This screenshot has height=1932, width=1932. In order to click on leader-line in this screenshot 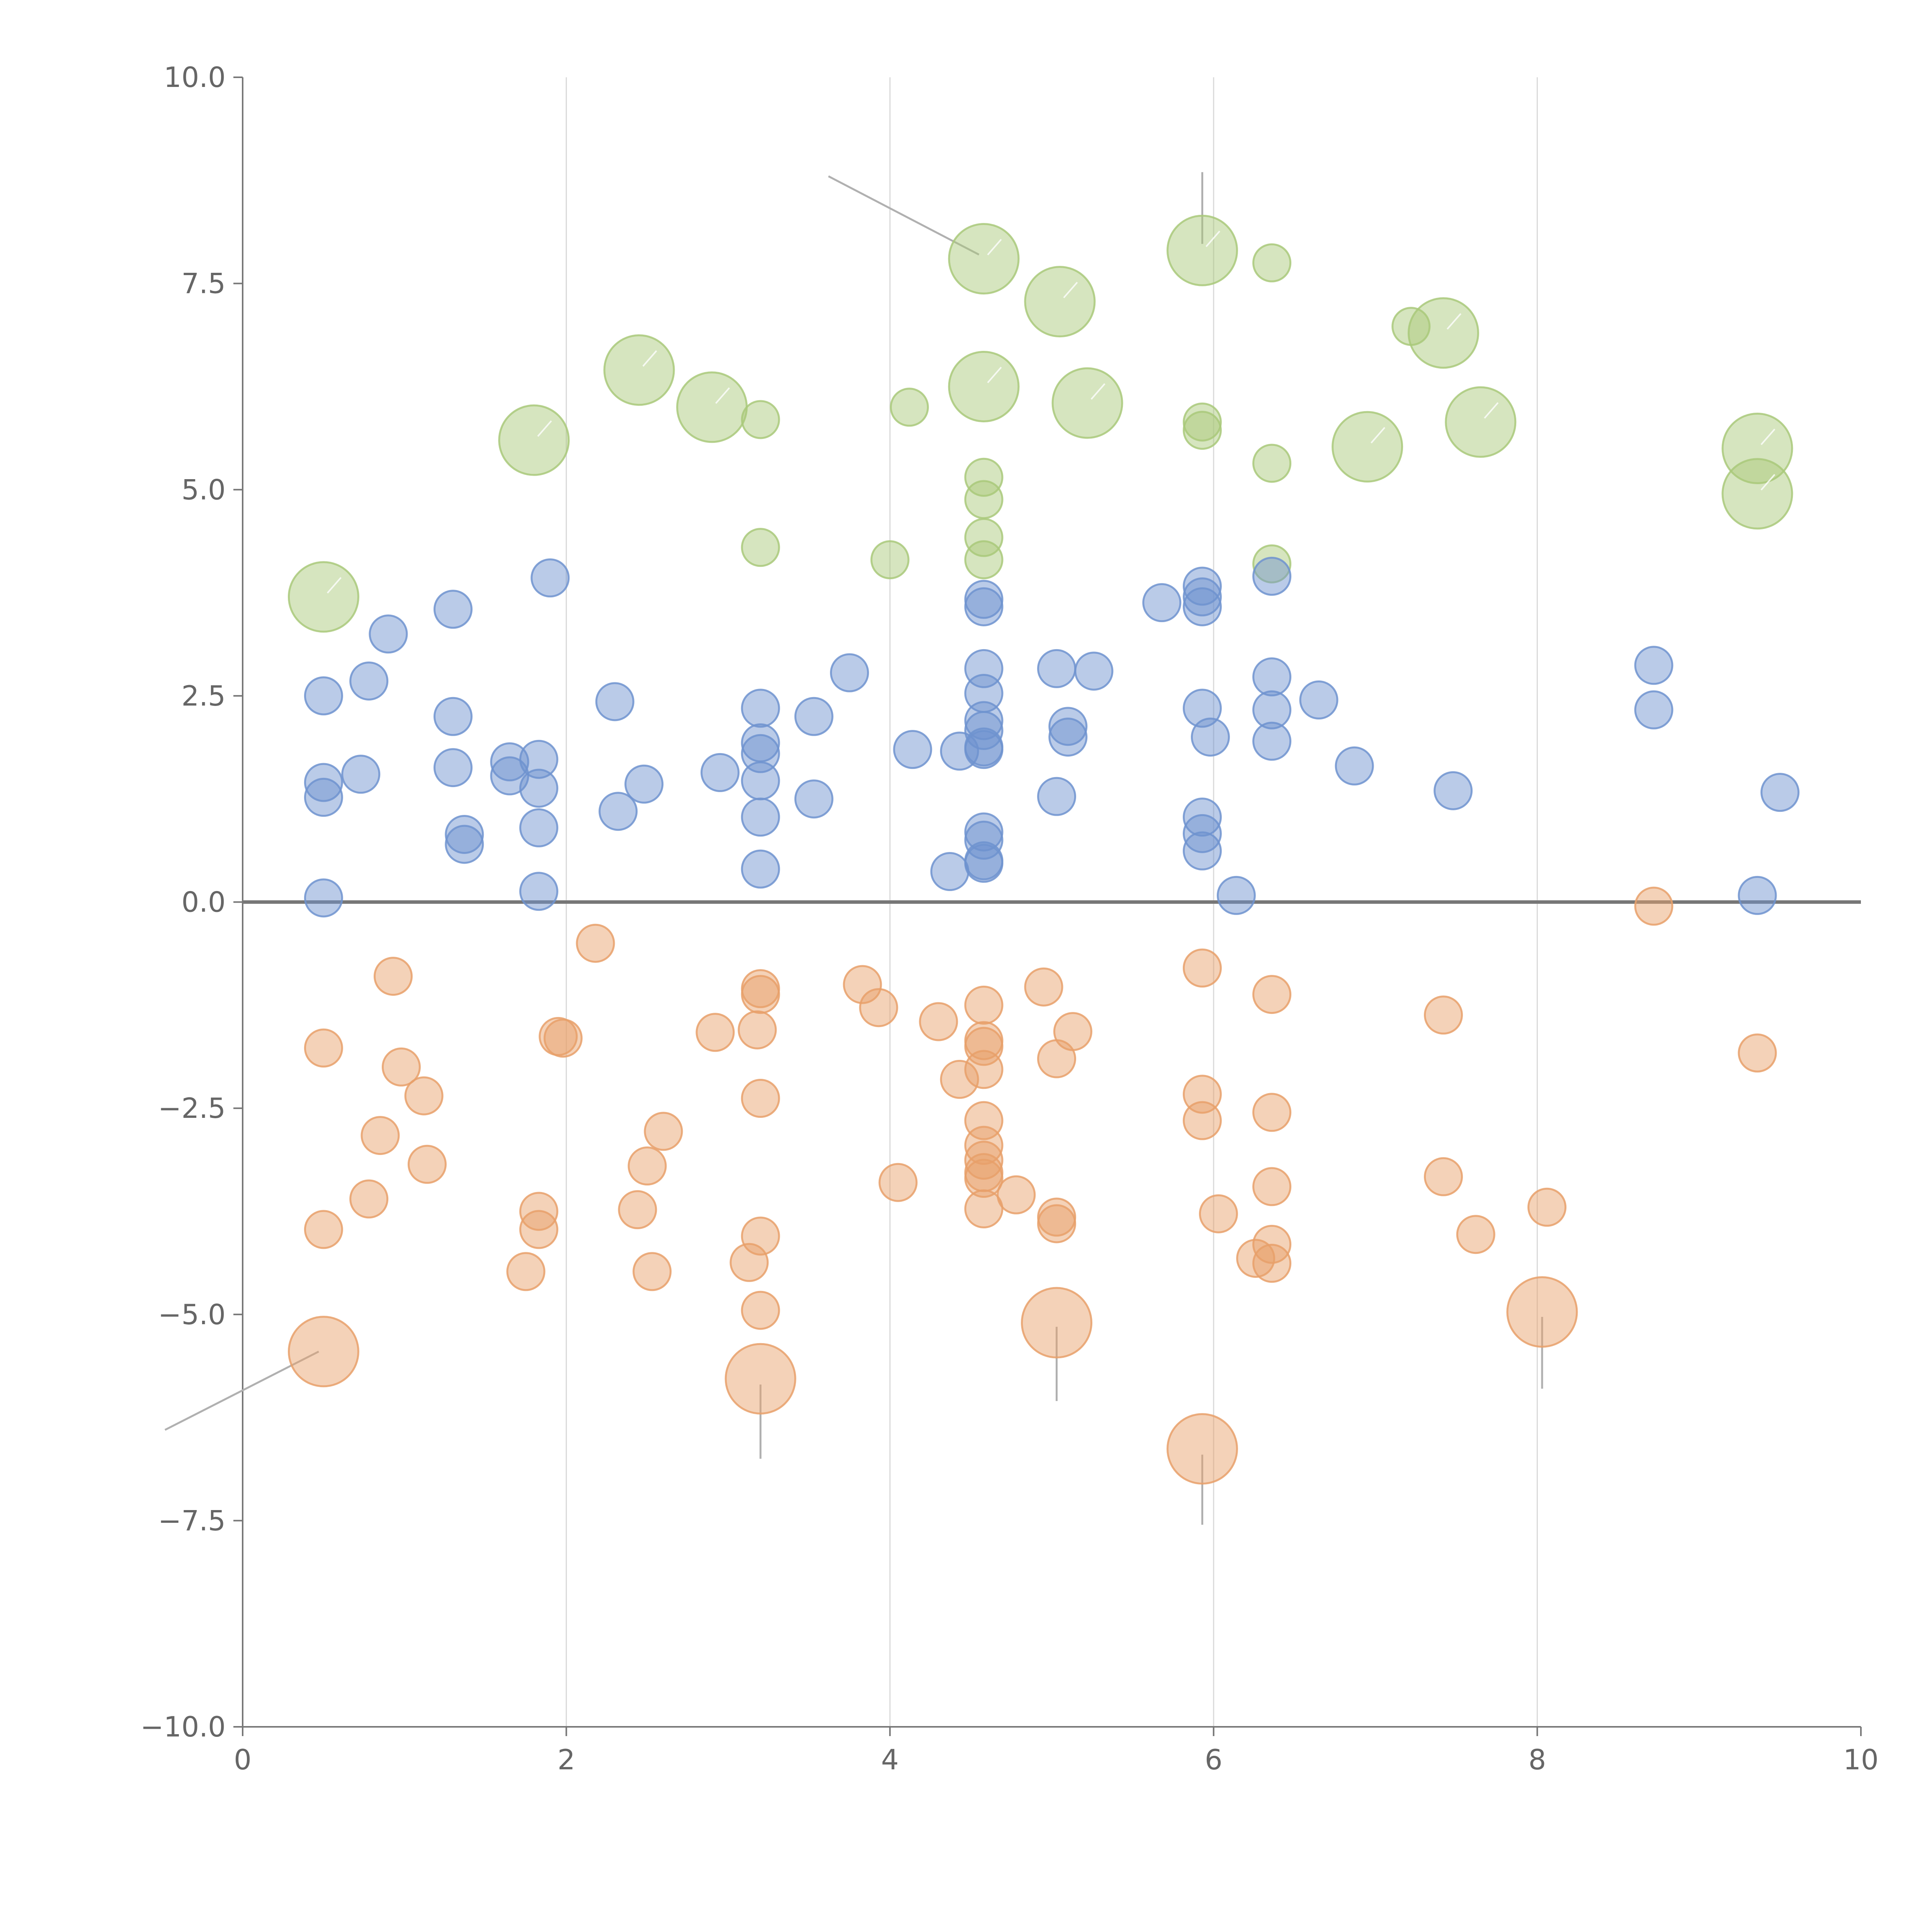, I will do `click(241, 1390)`.